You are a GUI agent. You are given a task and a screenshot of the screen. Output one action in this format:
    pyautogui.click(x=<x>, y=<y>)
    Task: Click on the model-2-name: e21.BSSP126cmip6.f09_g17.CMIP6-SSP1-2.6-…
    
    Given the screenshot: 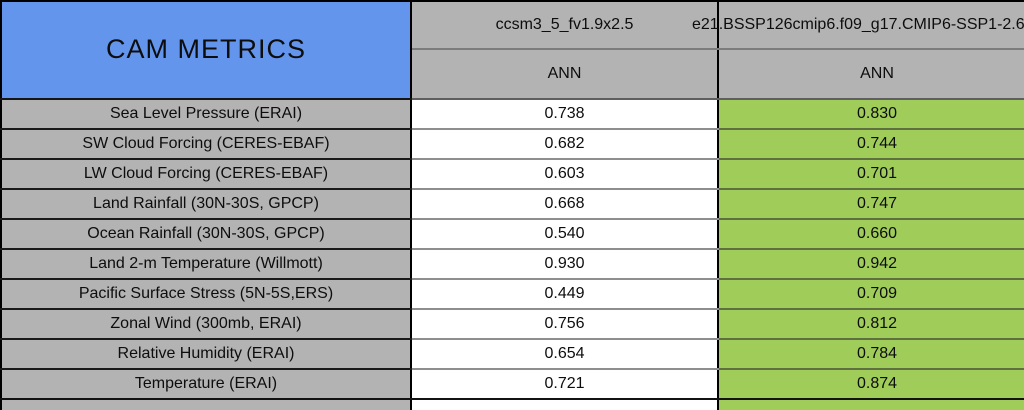 What is the action you would take?
    pyautogui.click(x=858, y=24)
    